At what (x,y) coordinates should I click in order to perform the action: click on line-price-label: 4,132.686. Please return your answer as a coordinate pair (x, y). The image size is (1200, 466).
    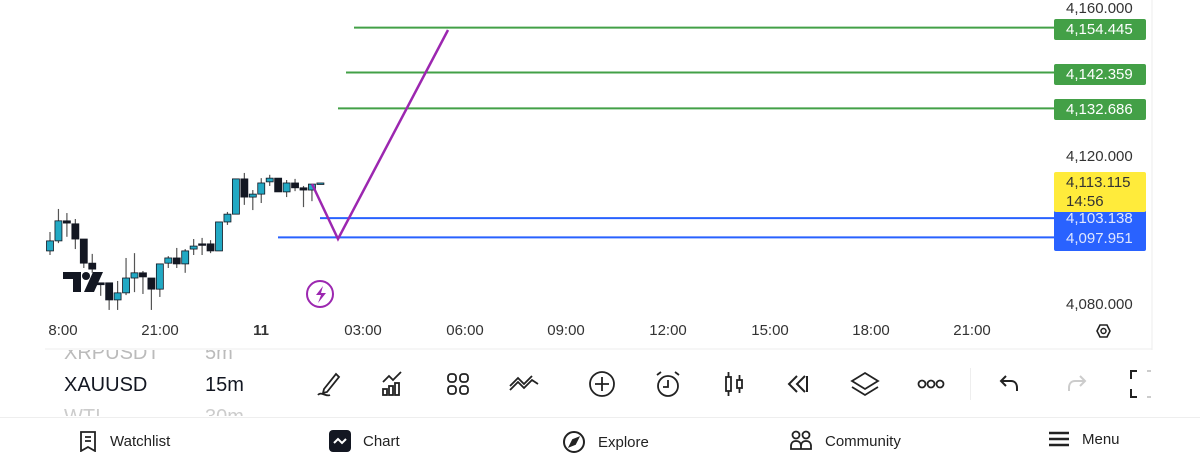
    Looking at the image, I should click on (1100, 109).